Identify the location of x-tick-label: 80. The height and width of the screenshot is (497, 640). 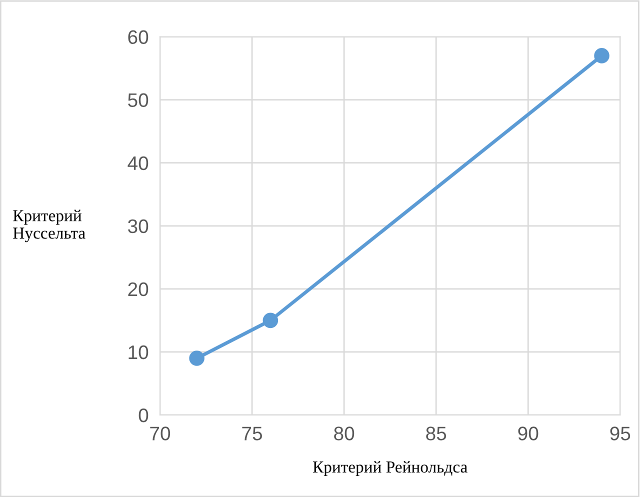
(344, 433).